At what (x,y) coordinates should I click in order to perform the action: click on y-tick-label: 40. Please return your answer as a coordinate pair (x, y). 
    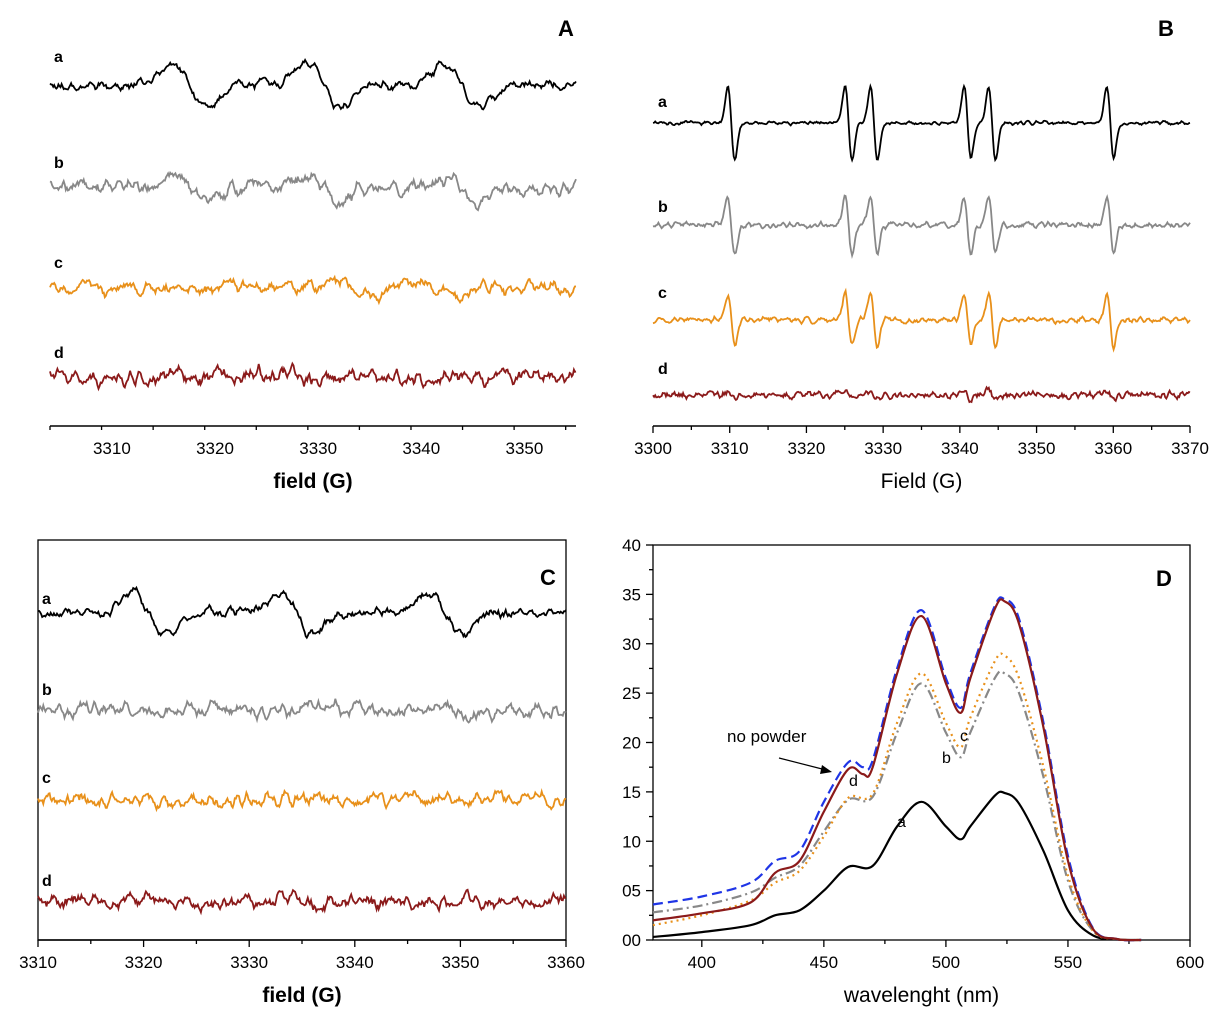
    Looking at the image, I should click on (631, 545).